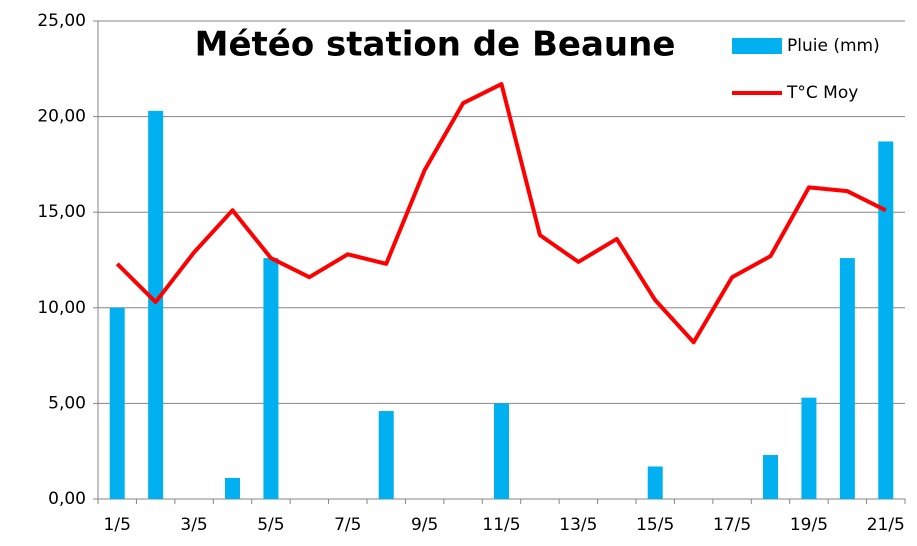 This screenshot has width=917, height=546. I want to click on y-tick-label: 10,00, so click(61, 308).